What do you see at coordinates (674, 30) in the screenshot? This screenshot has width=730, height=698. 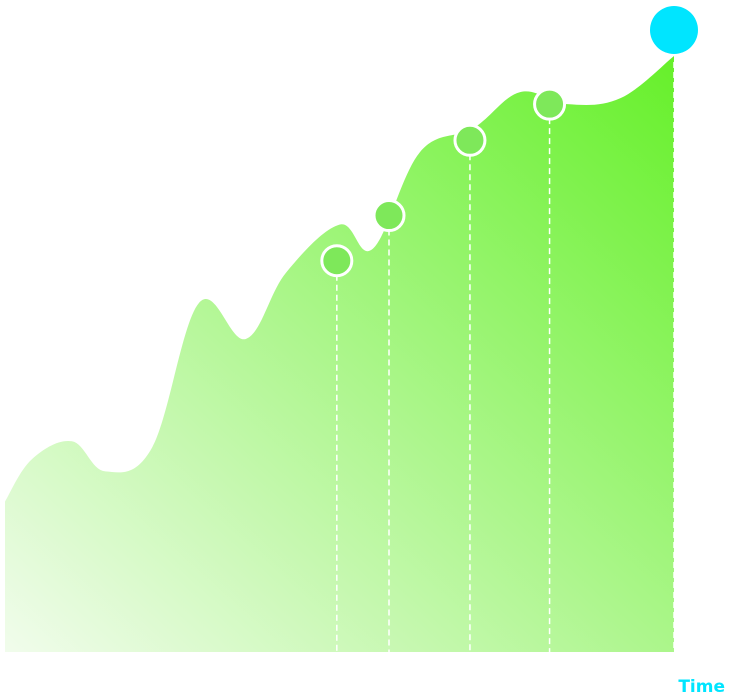 I see `highlight-point` at bounding box center [674, 30].